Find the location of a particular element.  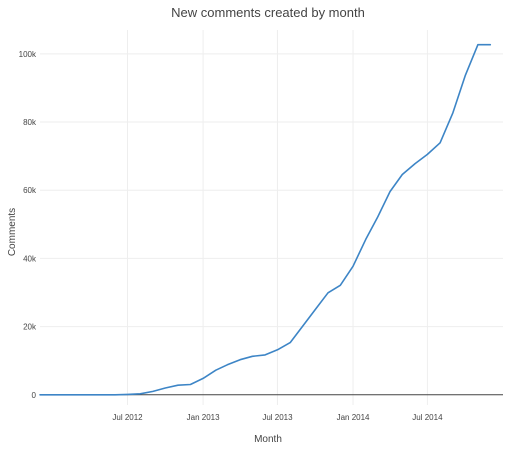

y-tick-label: 20k is located at coordinates (30, 327).